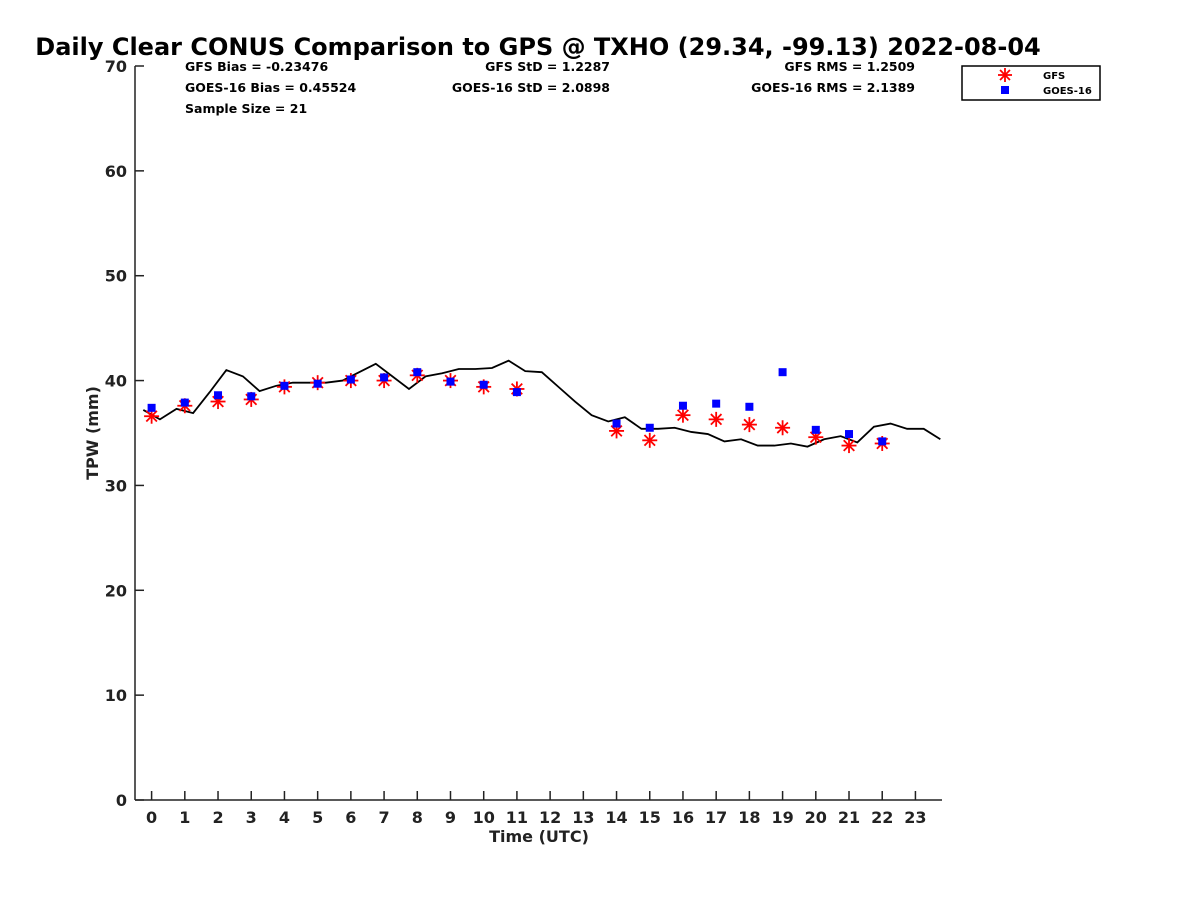 This screenshot has width=1200, height=900. I want to click on x-tick-label: 14, so click(616, 817).